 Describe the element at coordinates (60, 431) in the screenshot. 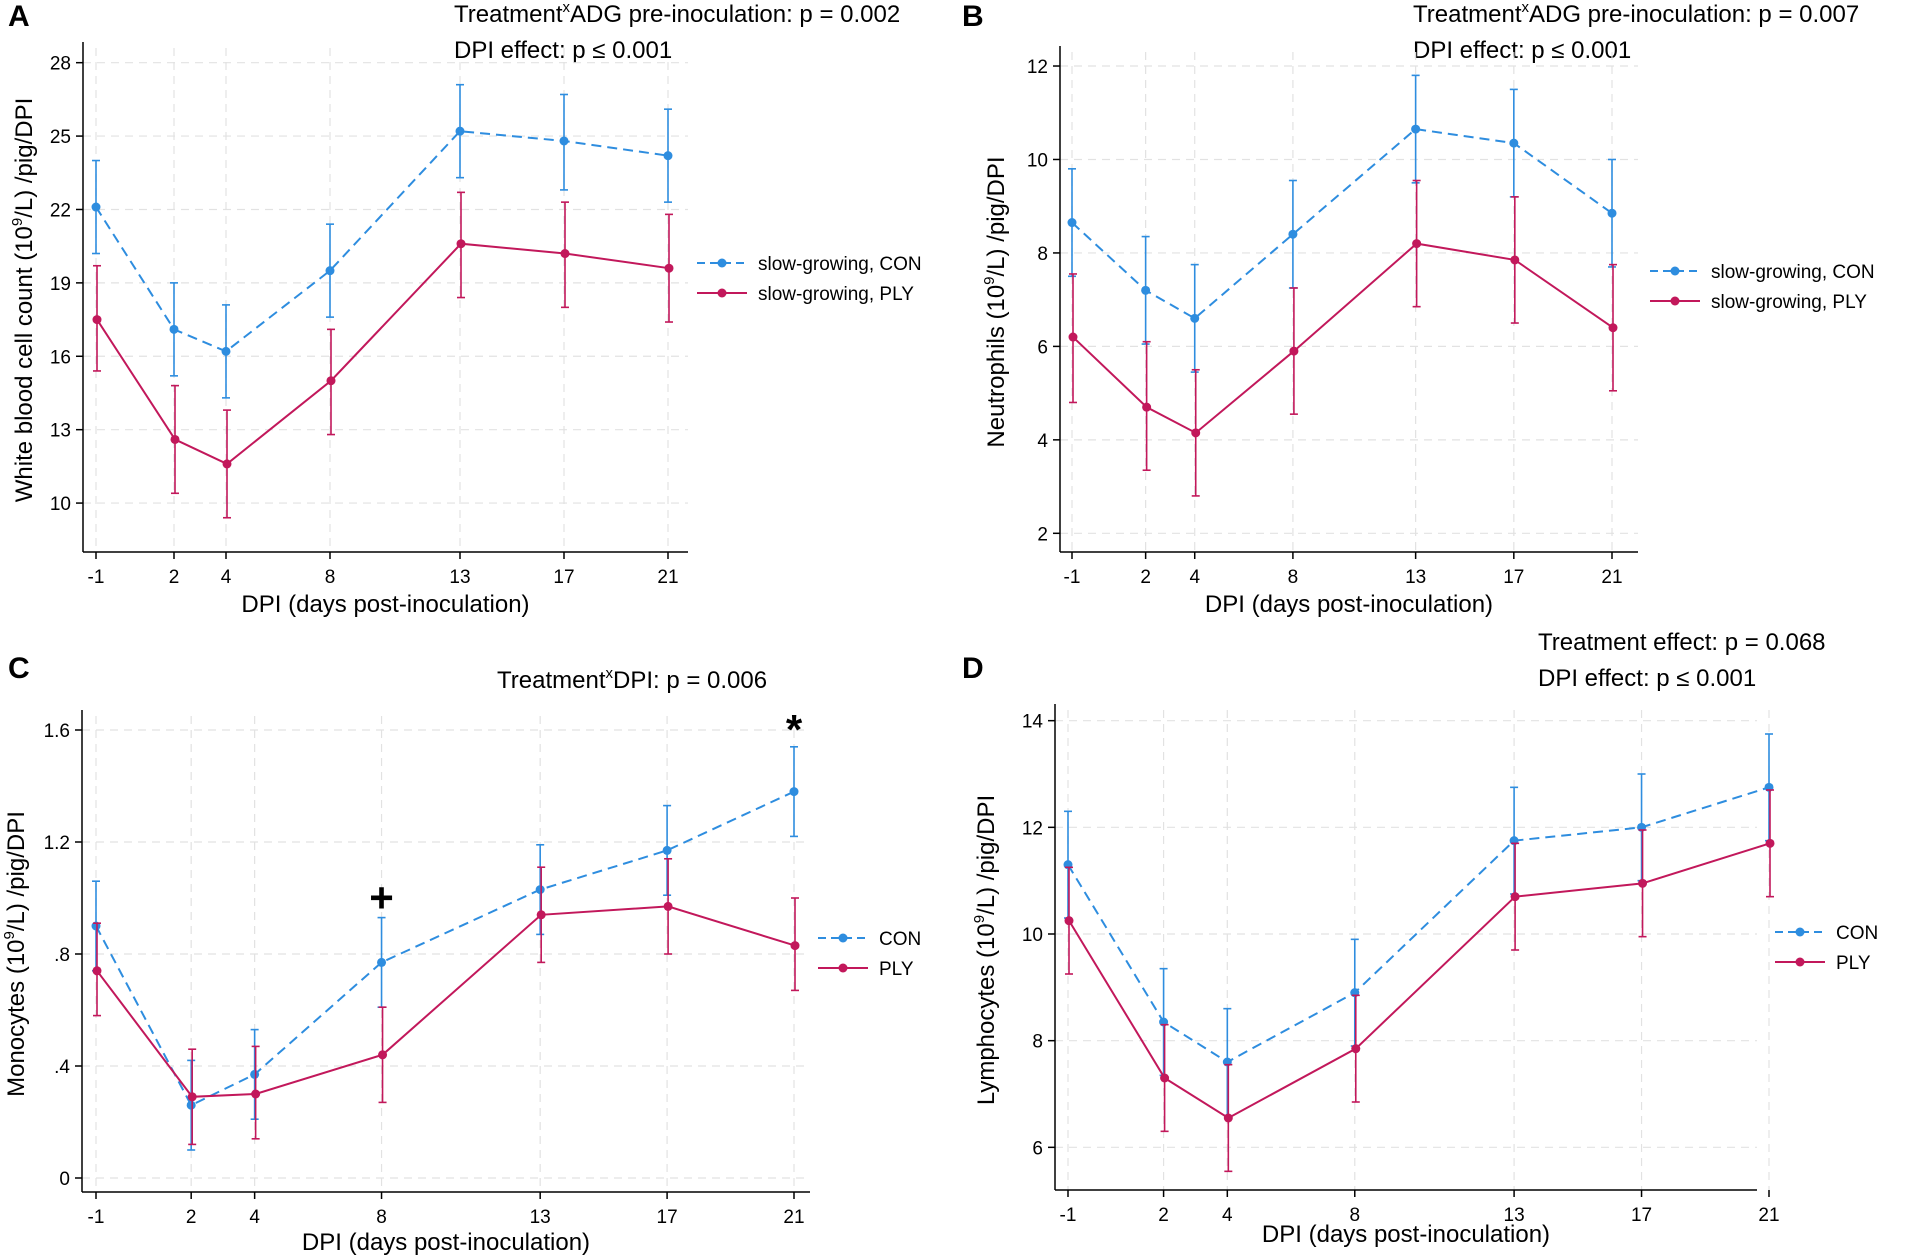

I see `y-tick-label: 13` at that location.